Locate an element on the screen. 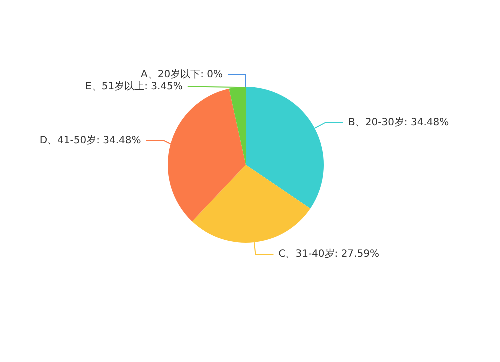  slice-label: D、41-50岁: 34.48% is located at coordinates (91, 140).